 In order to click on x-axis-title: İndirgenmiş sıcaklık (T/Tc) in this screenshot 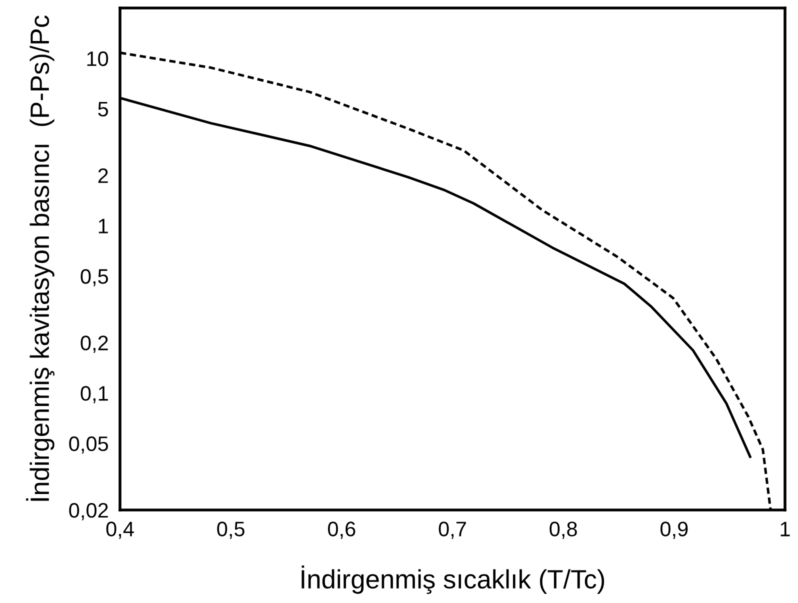, I will do `click(453, 580)`.